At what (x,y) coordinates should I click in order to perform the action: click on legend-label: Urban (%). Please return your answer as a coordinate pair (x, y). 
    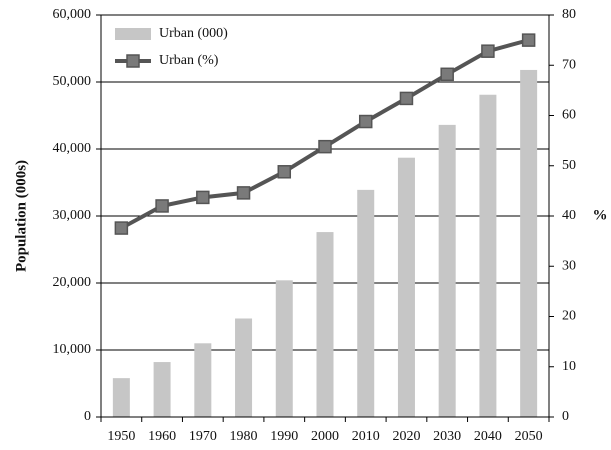
    Looking at the image, I should click on (189, 60).